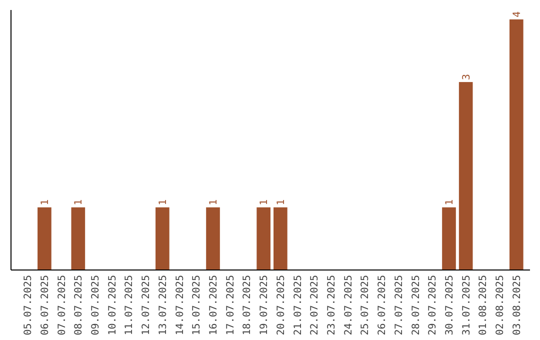  Describe the element at coordinates (281, 305) in the screenshot. I see `x-tick-label: 20.07.2025` at that location.